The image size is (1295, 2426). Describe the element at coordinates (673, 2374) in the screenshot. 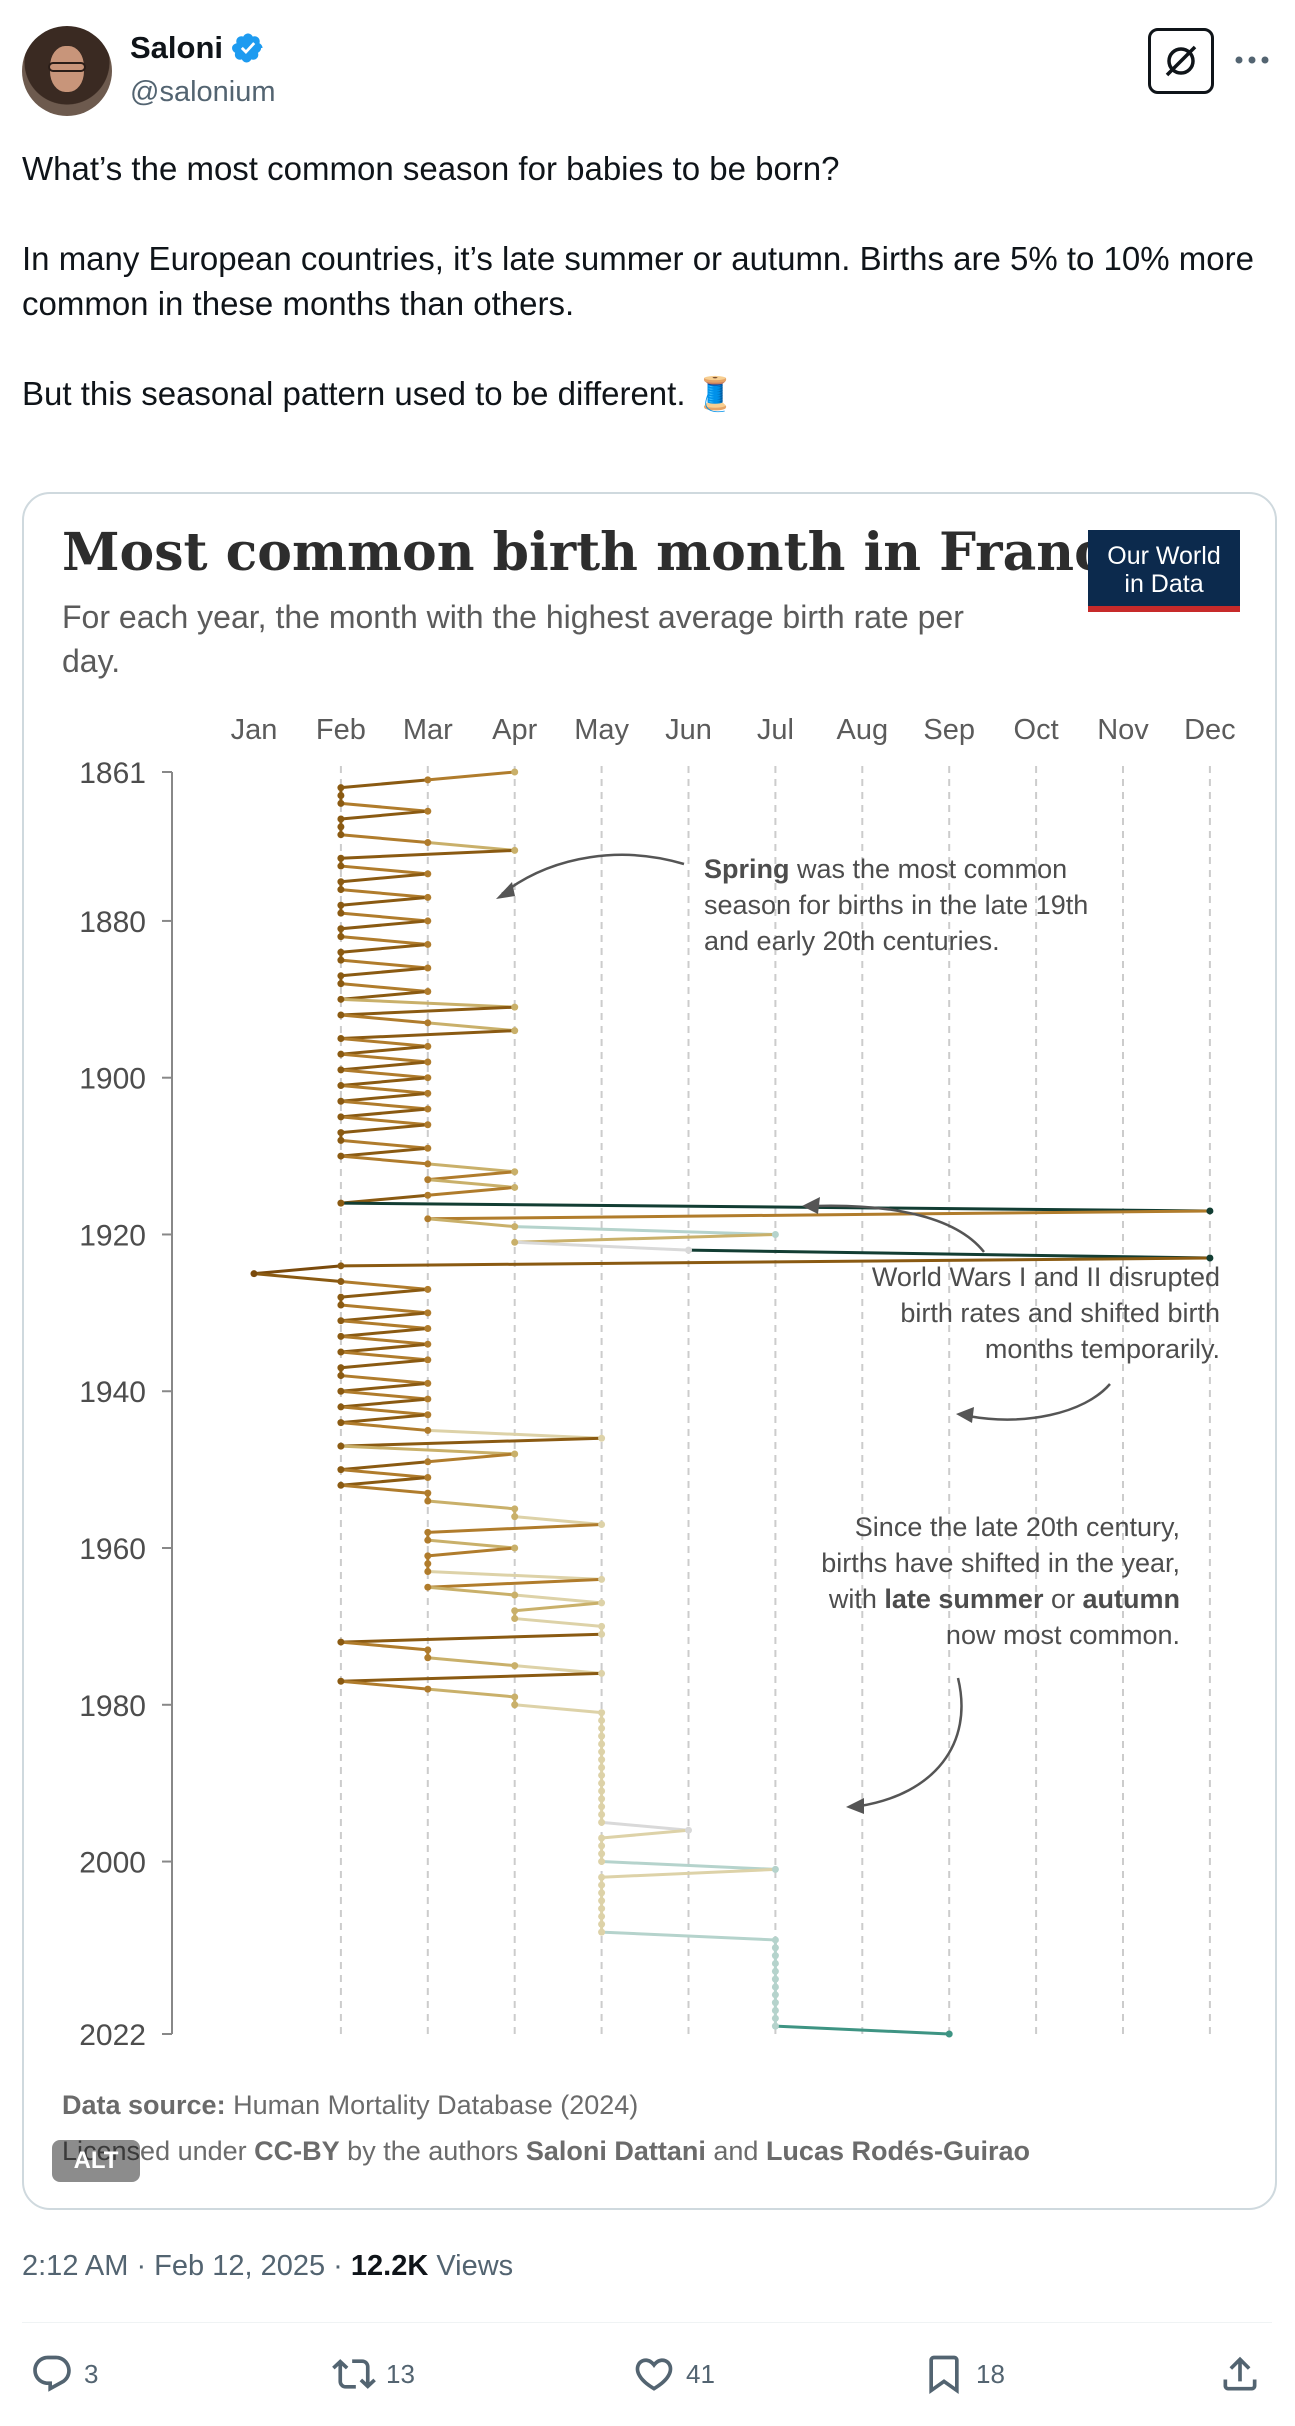

I see `like-button: 41` at that location.